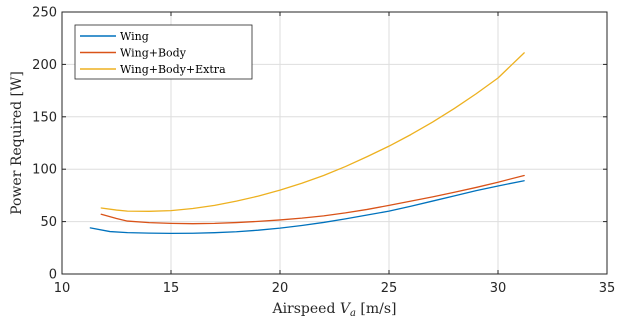 The height and width of the screenshot is (320, 618). I want to click on series-line-wing-body, so click(312, 199).